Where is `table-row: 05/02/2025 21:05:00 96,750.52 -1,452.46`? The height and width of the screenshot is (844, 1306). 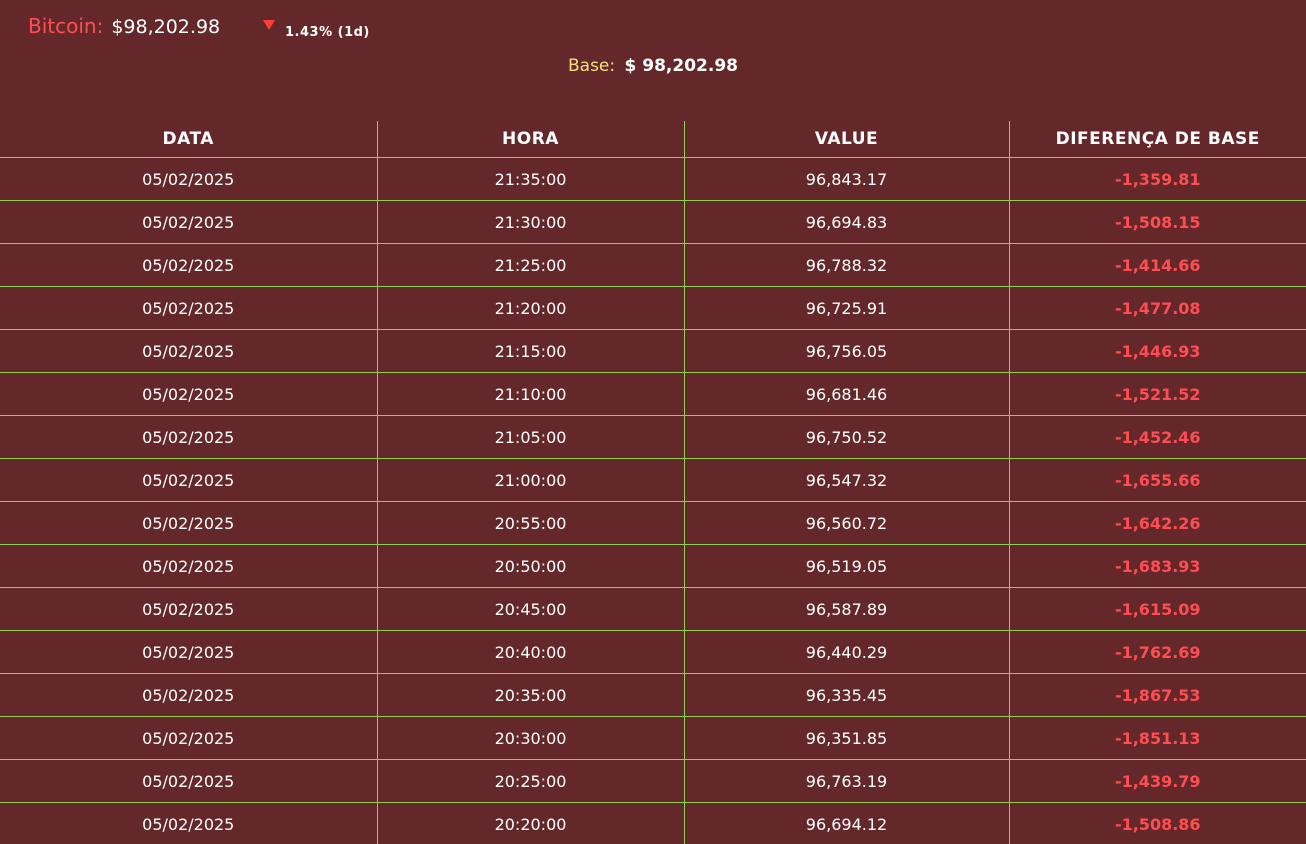 table-row: 05/02/2025 21:05:00 96,750.52 -1,452.46 is located at coordinates (653, 437).